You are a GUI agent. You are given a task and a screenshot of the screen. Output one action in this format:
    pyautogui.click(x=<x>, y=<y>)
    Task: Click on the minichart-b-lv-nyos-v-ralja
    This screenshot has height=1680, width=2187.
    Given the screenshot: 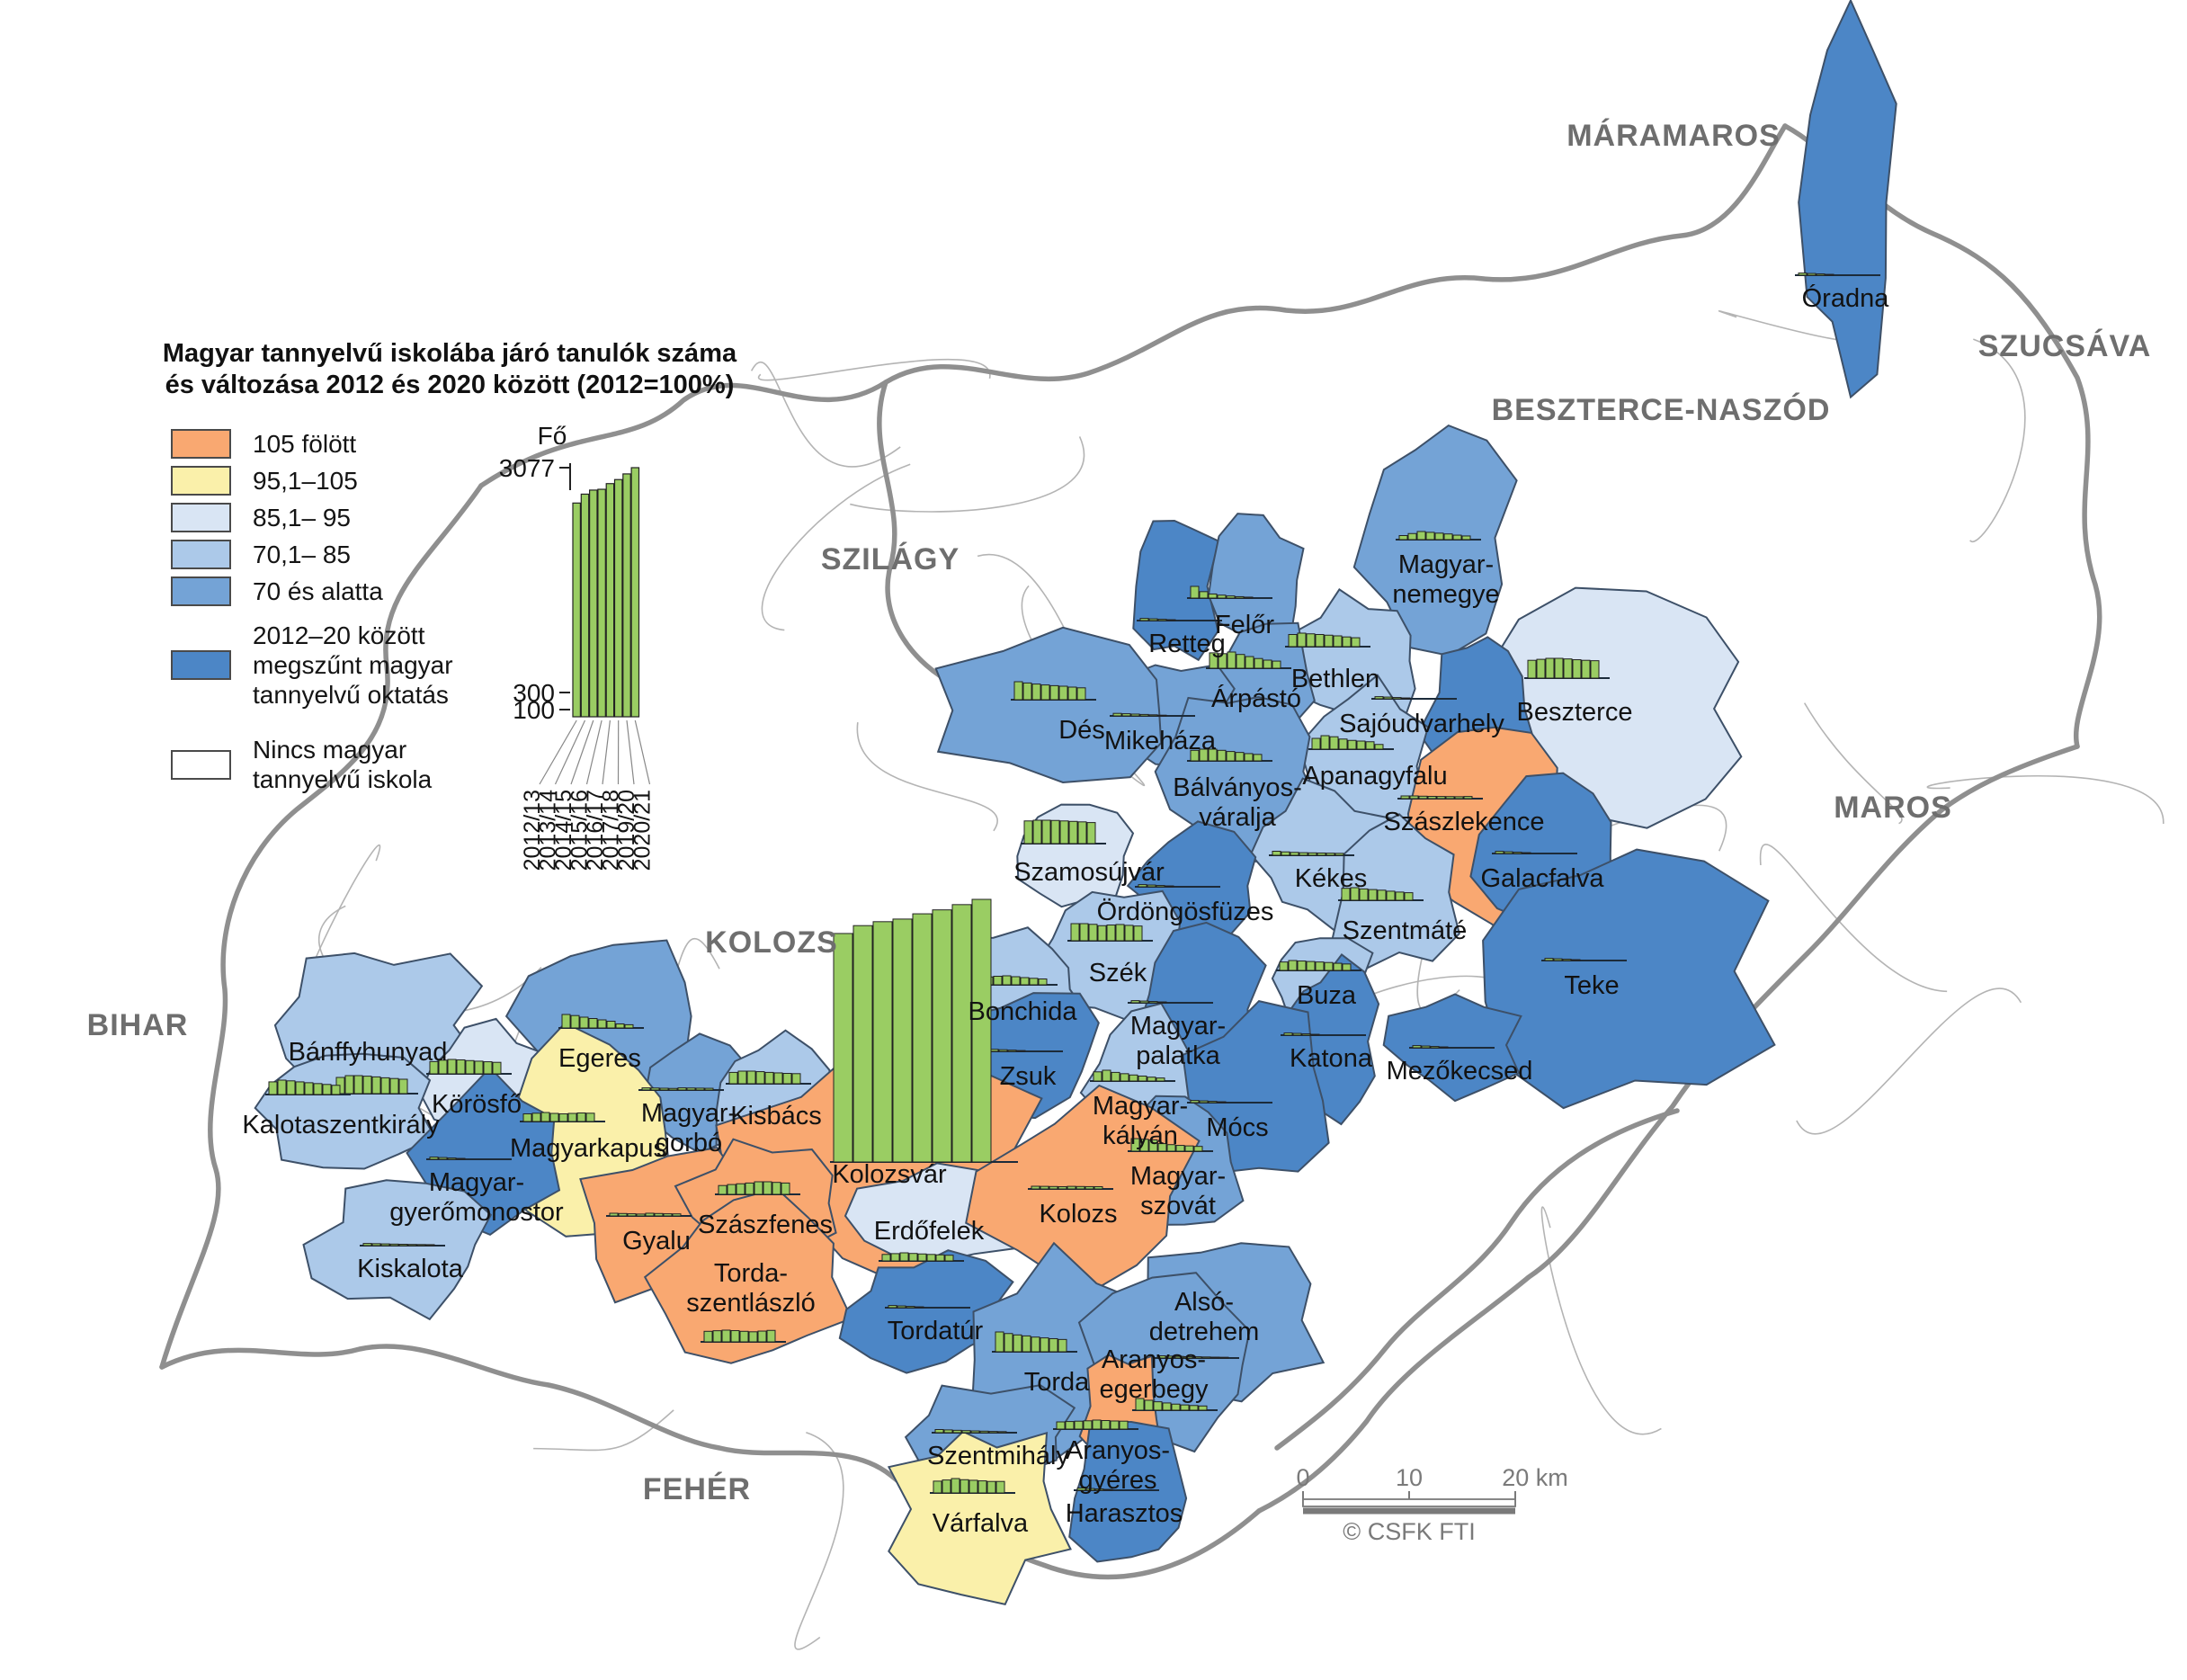 What is the action you would take?
    pyautogui.click(x=1229, y=755)
    